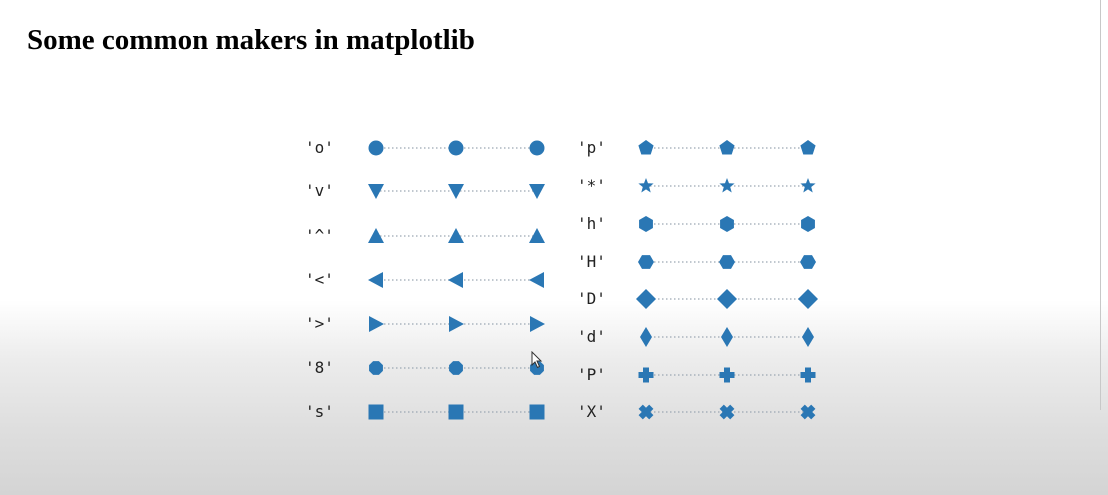 This screenshot has height=495, width=1108. Describe the element at coordinates (425, 323) in the screenshot. I see `marker-row: '>'` at that location.